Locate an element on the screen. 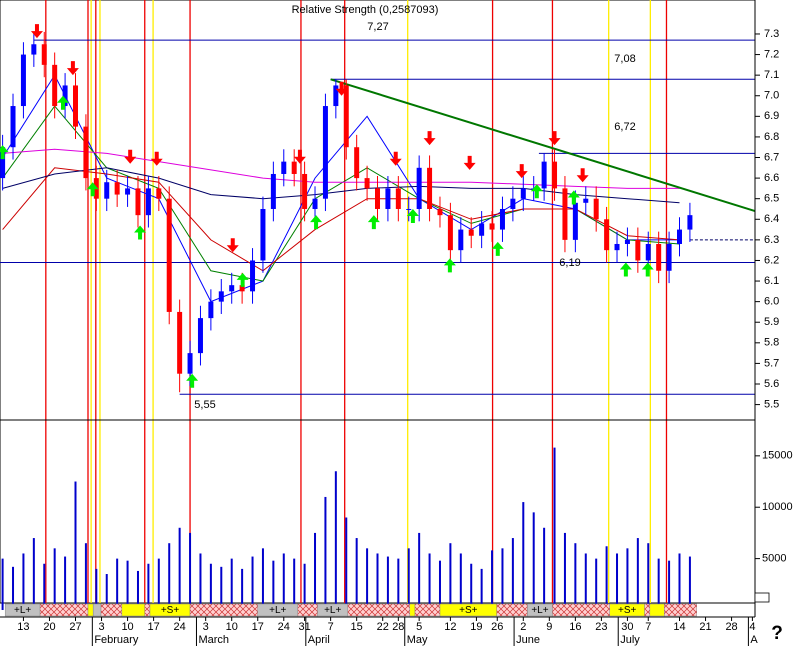  help-button: ? is located at coordinates (777, 633).